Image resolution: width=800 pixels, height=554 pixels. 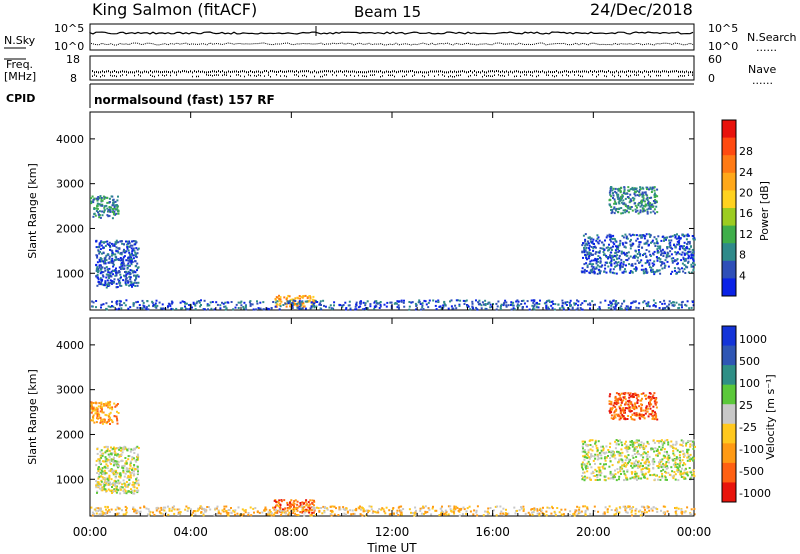 I want to click on power-colorbar-swatch, so click(x=729, y=269).